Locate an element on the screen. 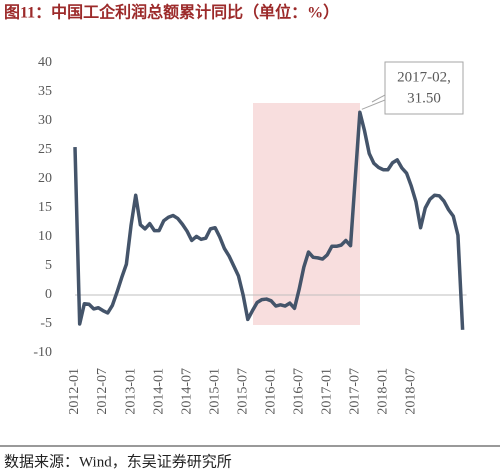 This screenshot has width=500, height=476. highlight-band is located at coordinates (306, 214).